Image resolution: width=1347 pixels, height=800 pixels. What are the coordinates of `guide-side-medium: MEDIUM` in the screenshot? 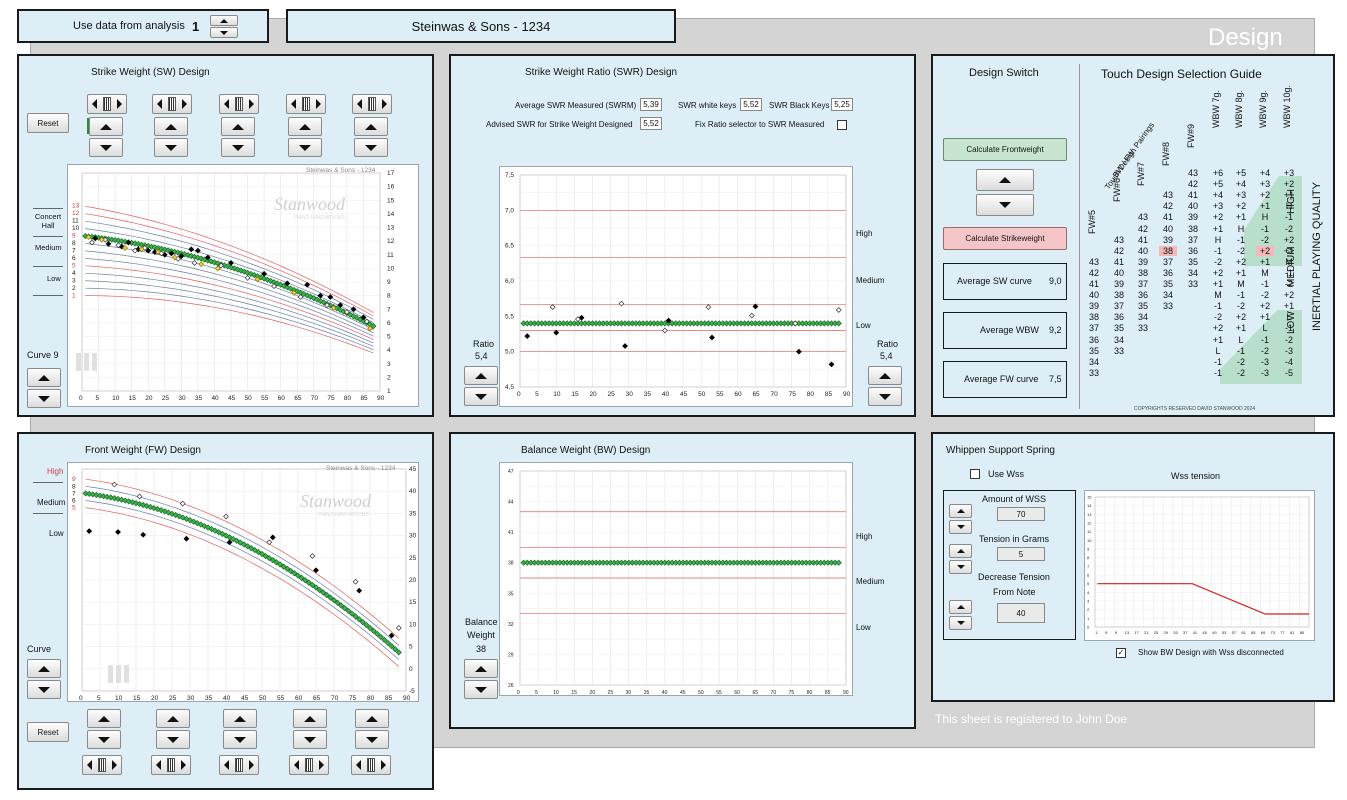 It's located at (1291, 266).